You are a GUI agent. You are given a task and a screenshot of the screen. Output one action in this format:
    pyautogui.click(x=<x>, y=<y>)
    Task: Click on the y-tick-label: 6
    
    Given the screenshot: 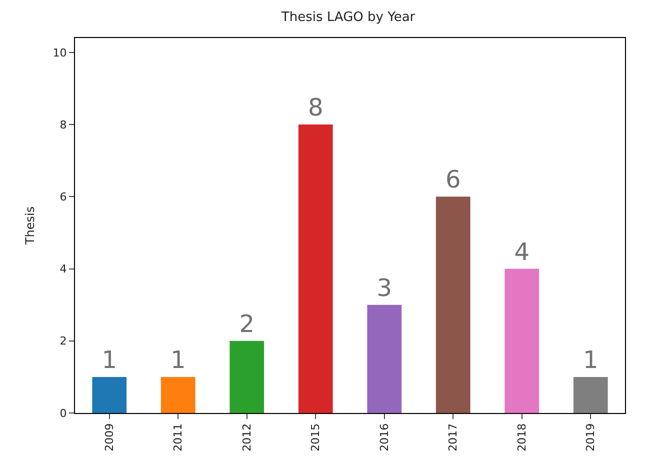 What is the action you would take?
    pyautogui.click(x=63, y=197)
    